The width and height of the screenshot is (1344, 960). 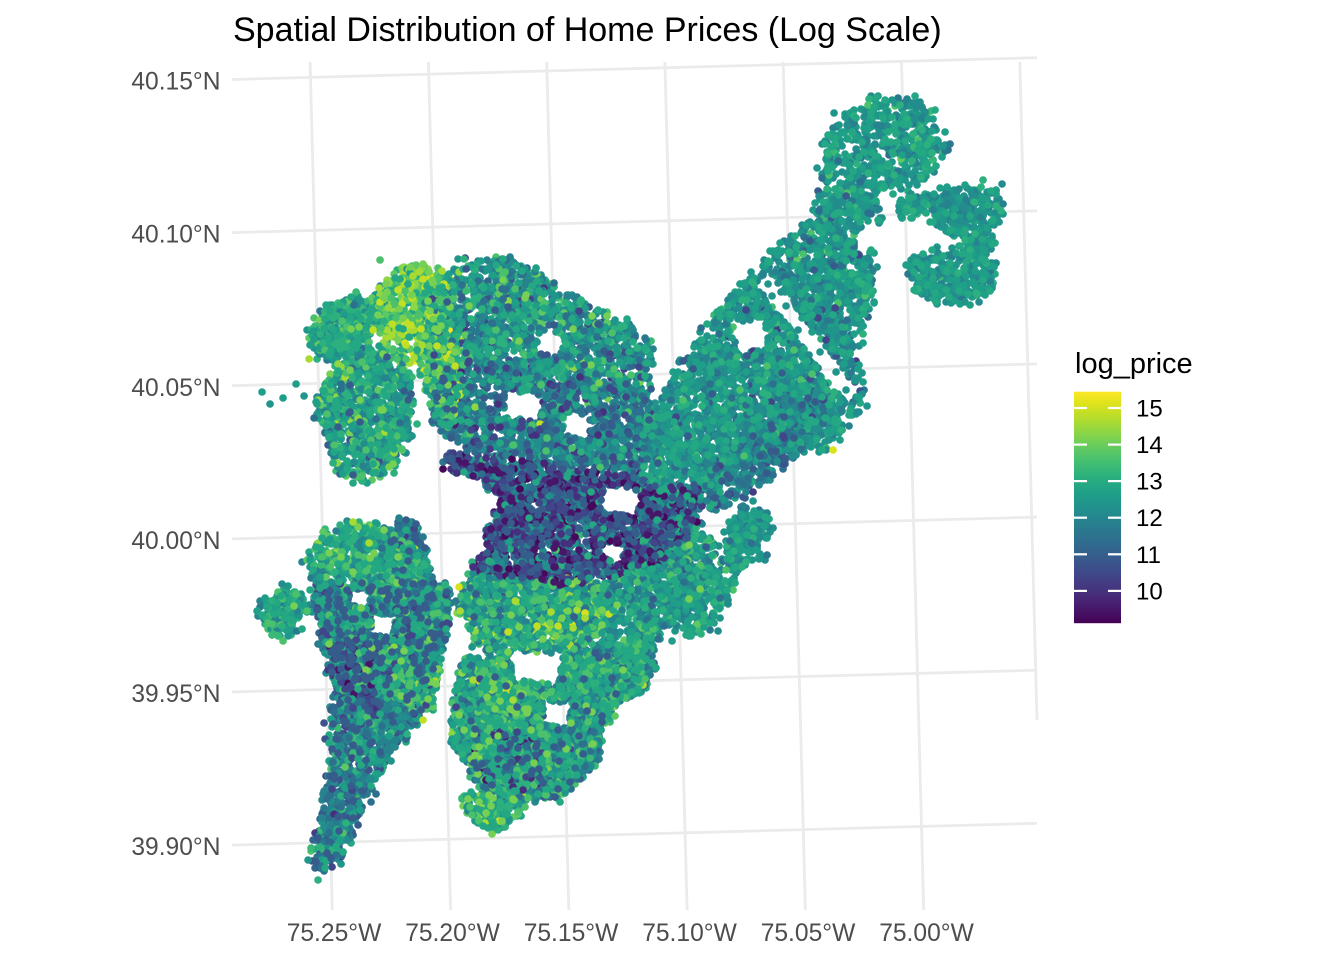 What do you see at coordinates (1149, 518) in the screenshot?
I see `svg-text: 12` at bounding box center [1149, 518].